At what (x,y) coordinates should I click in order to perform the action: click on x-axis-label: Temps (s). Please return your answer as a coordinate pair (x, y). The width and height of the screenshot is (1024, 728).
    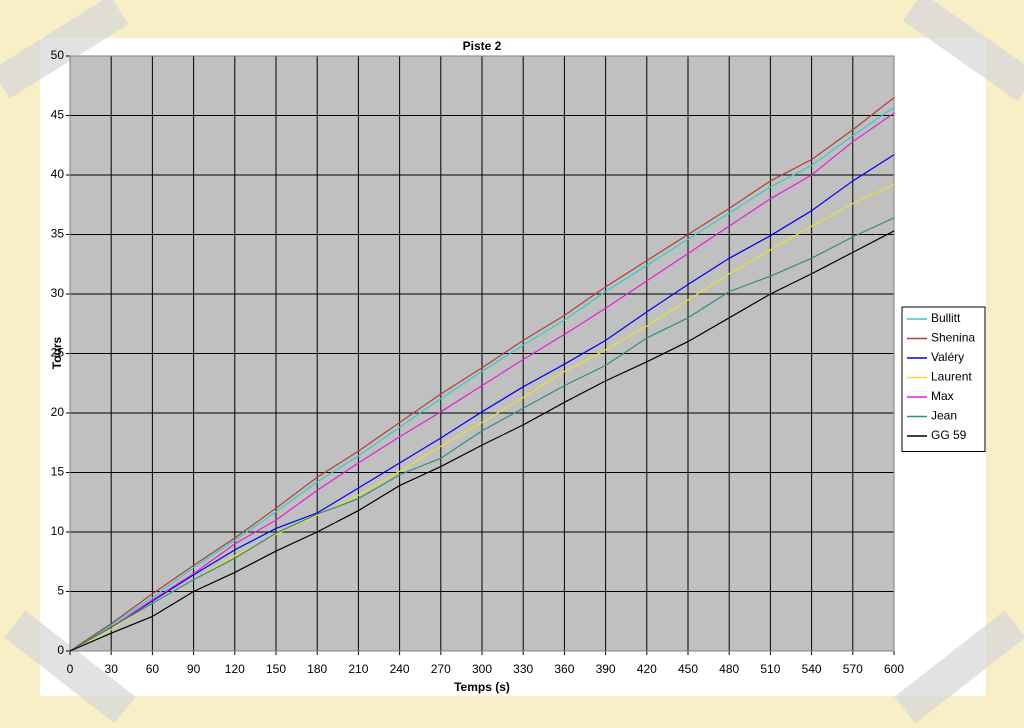
    Looking at the image, I should click on (482, 687).